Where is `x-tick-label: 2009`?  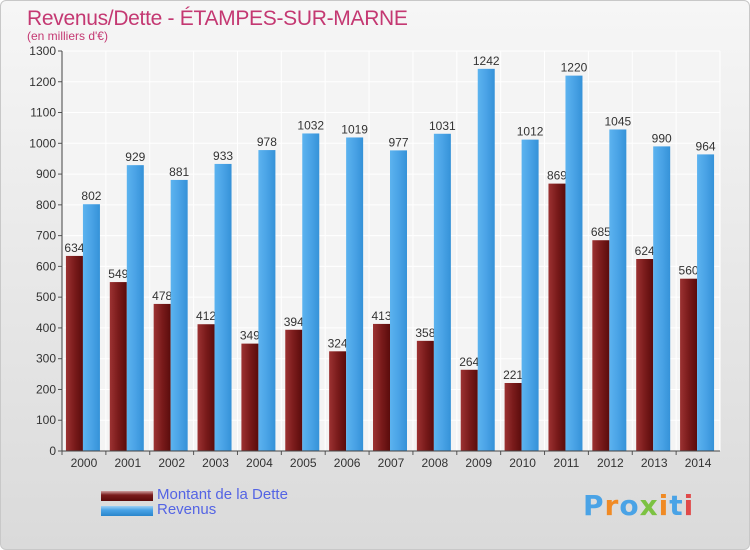
x-tick-label: 2009 is located at coordinates (478, 463).